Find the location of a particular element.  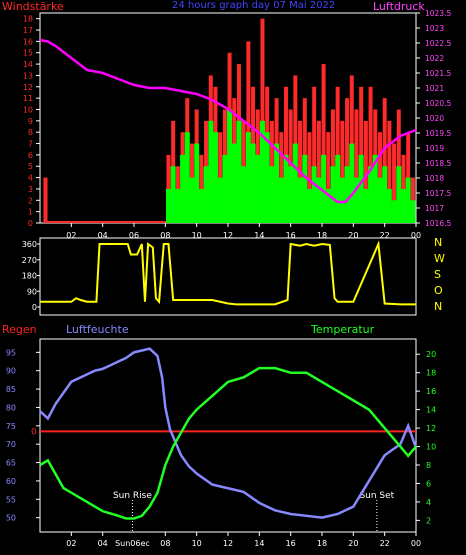

humidity-y-tick-label: 55 is located at coordinates (11, 499).